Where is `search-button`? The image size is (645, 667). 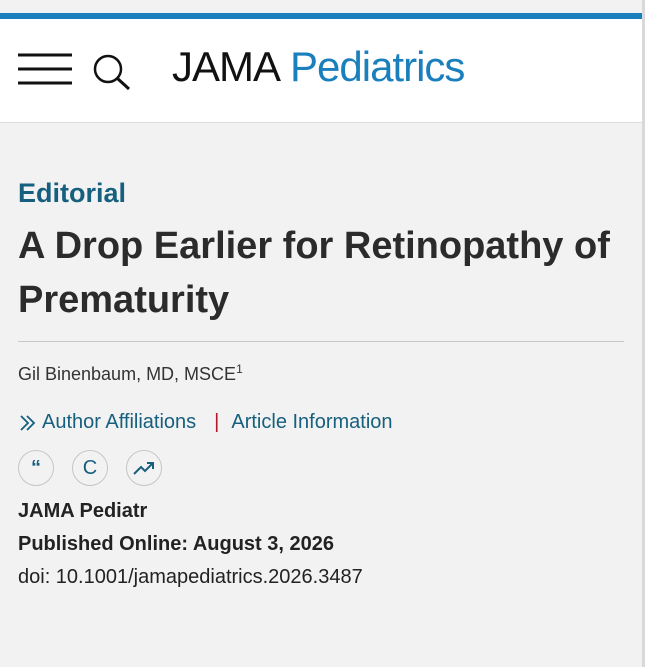
search-button is located at coordinates (112, 72).